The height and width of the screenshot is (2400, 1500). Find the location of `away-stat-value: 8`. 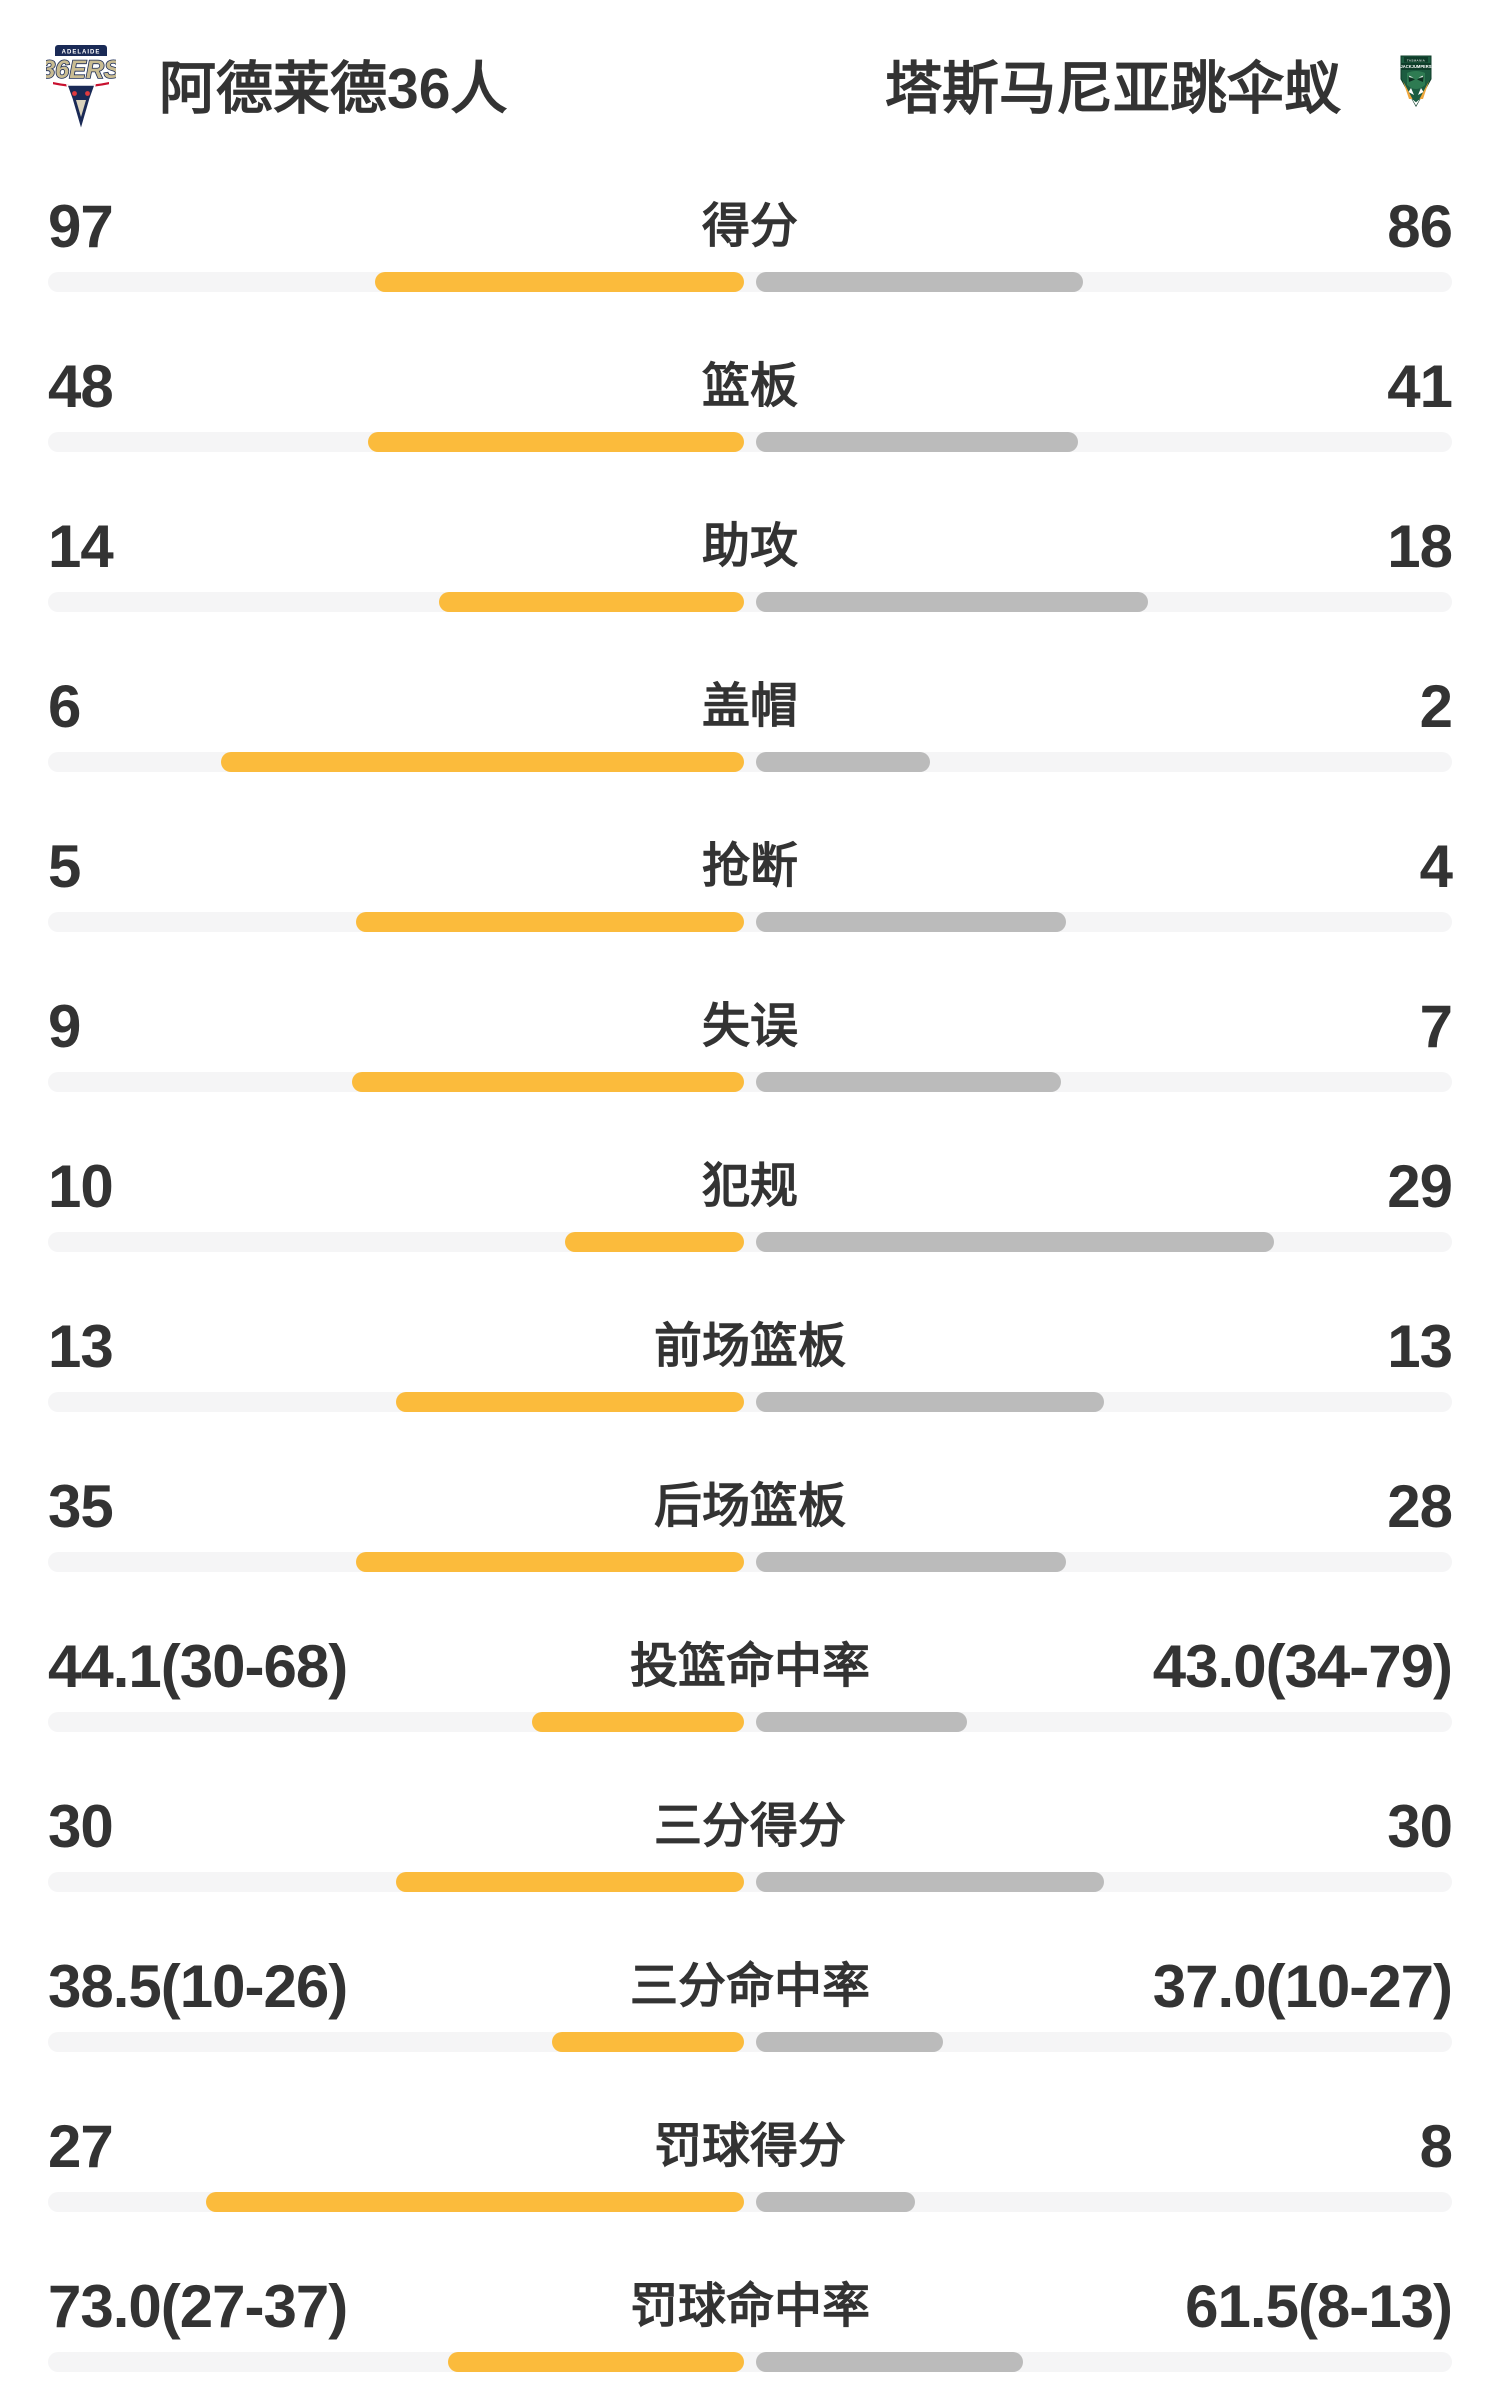

away-stat-value: 8 is located at coordinates (1436, 2146).